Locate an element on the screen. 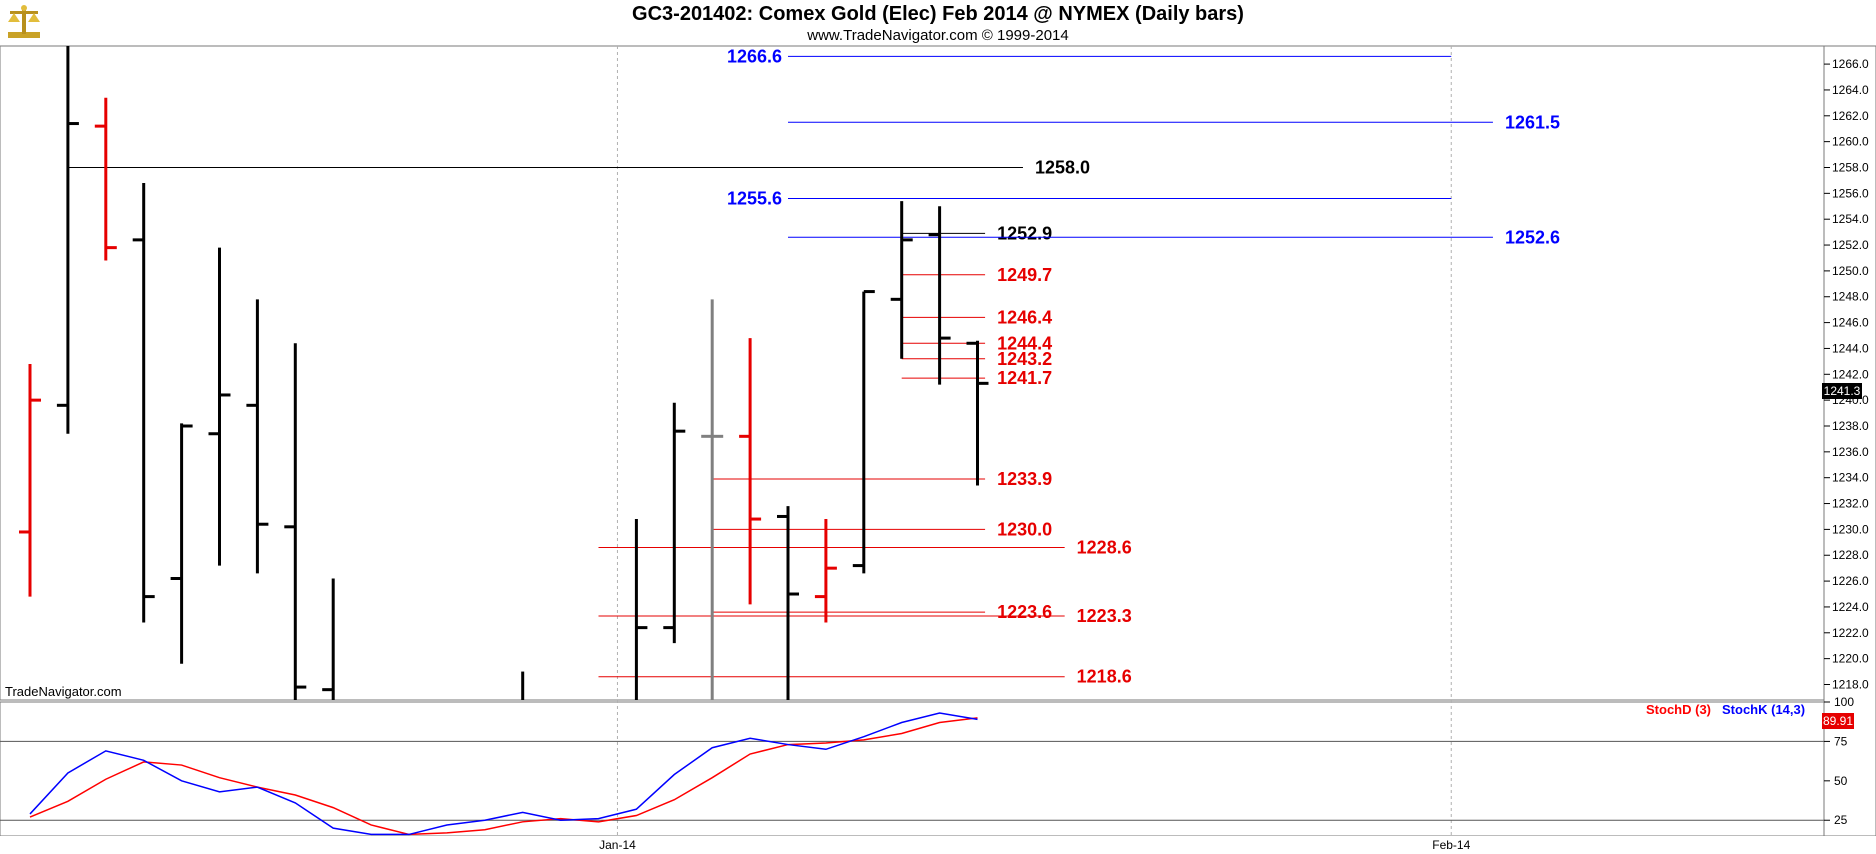 Image resolution: width=1876 pixels, height=854 pixels. price-axis is located at coordinates (1849, 441).